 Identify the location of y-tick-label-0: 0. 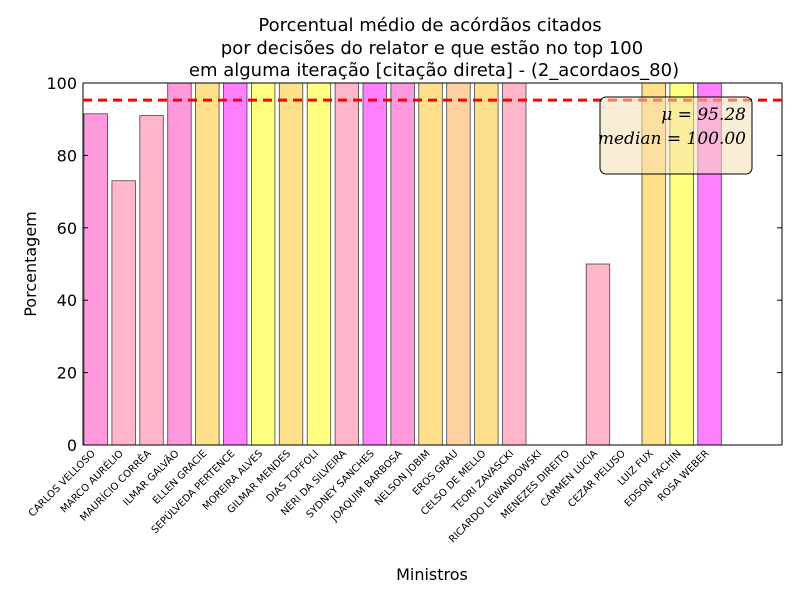
(72, 445).